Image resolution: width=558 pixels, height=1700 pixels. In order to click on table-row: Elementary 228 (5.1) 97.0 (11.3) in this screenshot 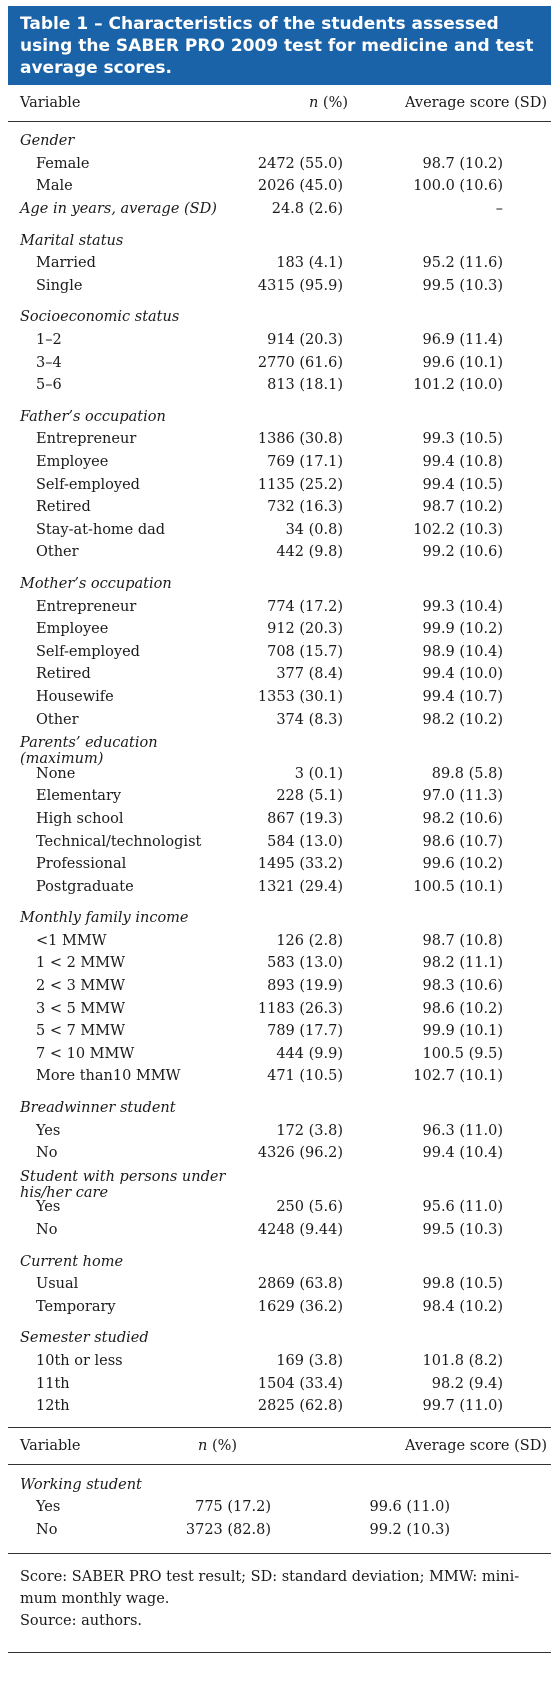, I will do `click(279, 796)`.